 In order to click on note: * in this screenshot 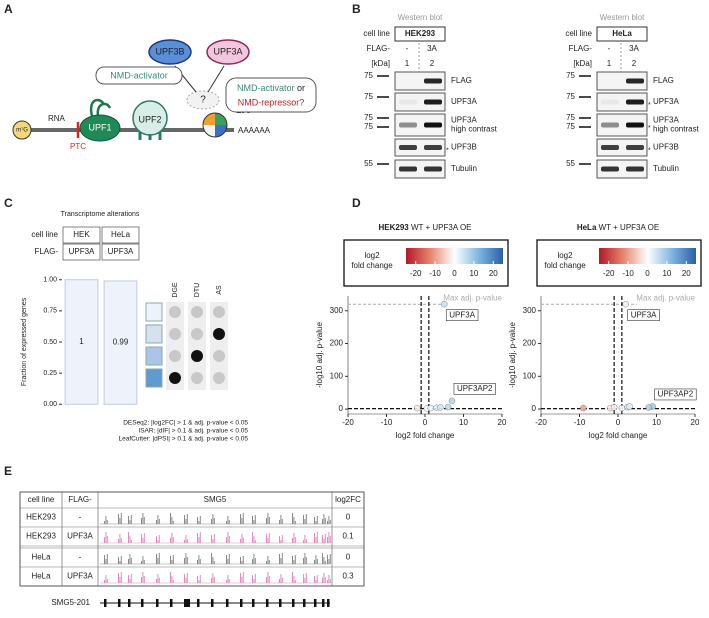, I will do `click(649, 128)`.